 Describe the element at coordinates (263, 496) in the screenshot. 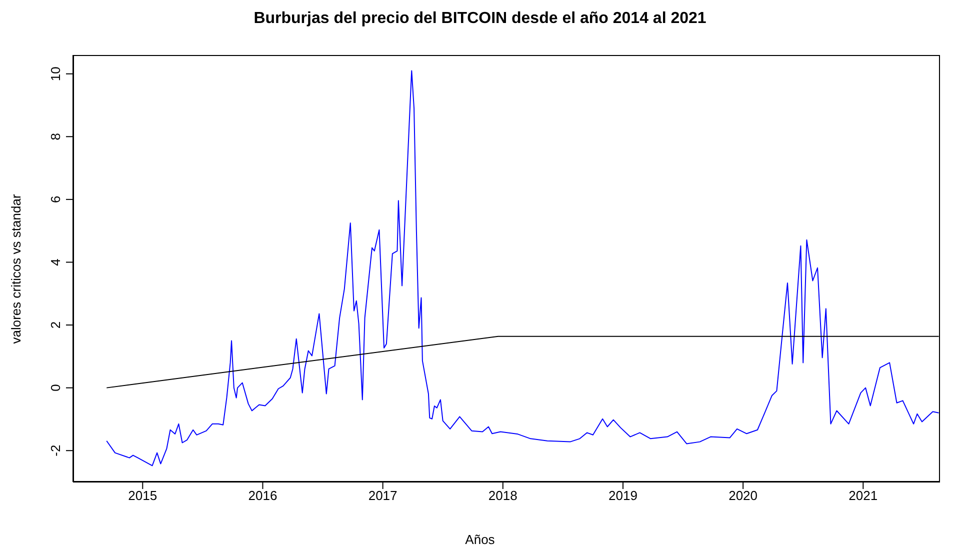

I see `x-tick-label: 2016` at that location.